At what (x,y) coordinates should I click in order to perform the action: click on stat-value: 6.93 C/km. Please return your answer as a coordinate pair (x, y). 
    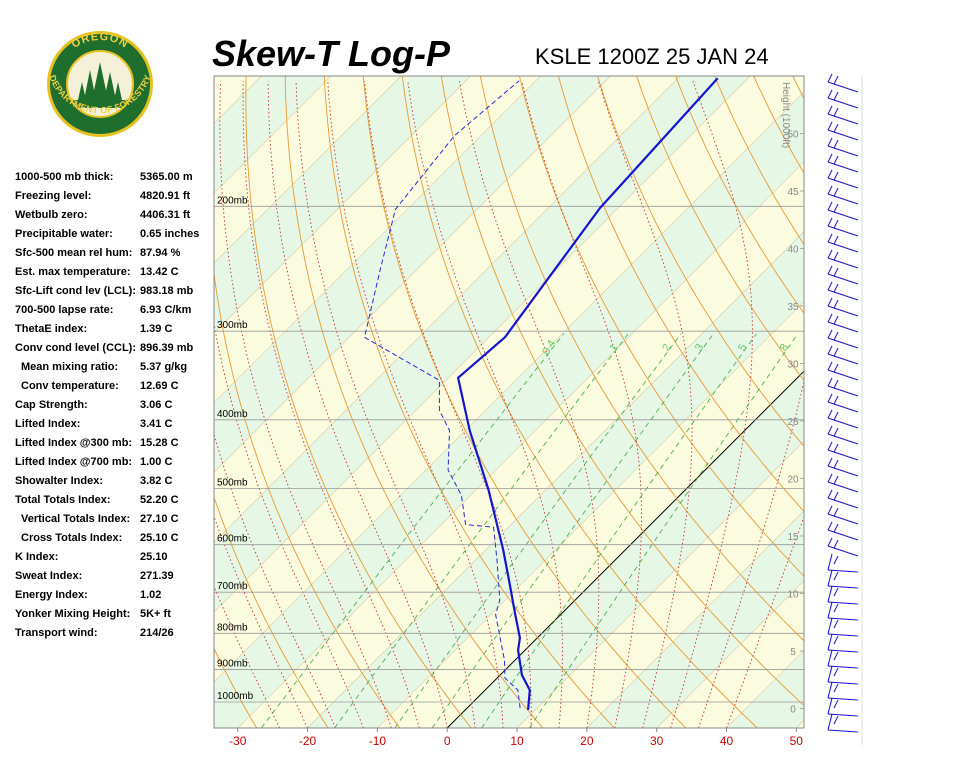
    Looking at the image, I should click on (166, 310).